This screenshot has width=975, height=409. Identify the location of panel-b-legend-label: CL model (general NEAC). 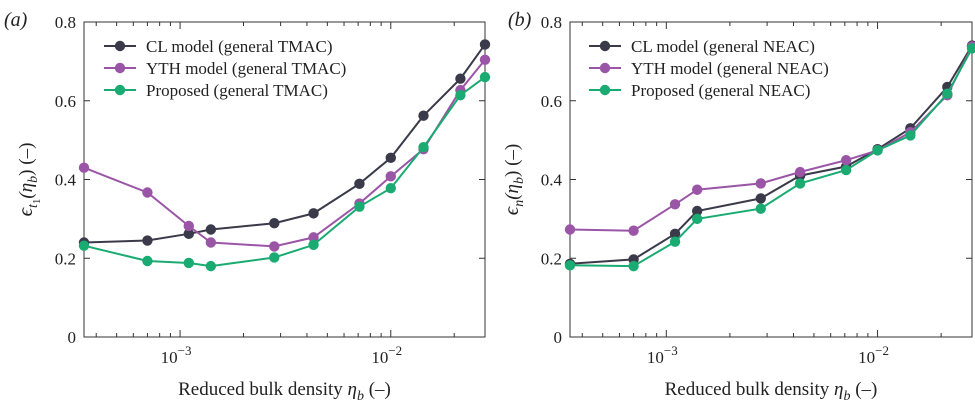
(723, 46).